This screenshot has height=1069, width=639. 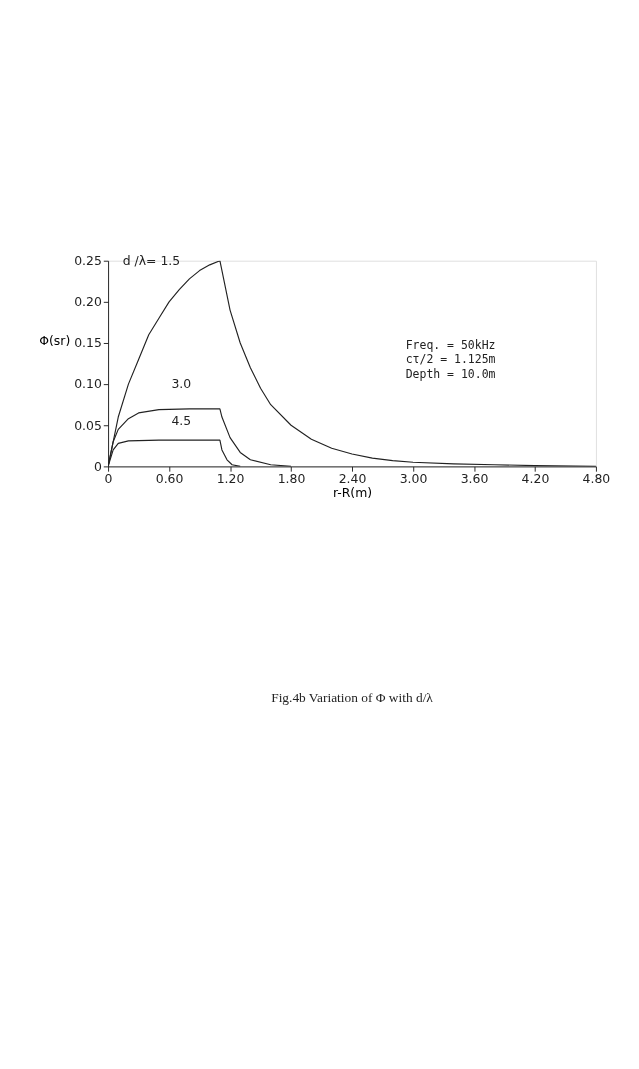 What do you see at coordinates (352, 479) in the screenshot?
I see `x-tick-label: 2.40` at bounding box center [352, 479].